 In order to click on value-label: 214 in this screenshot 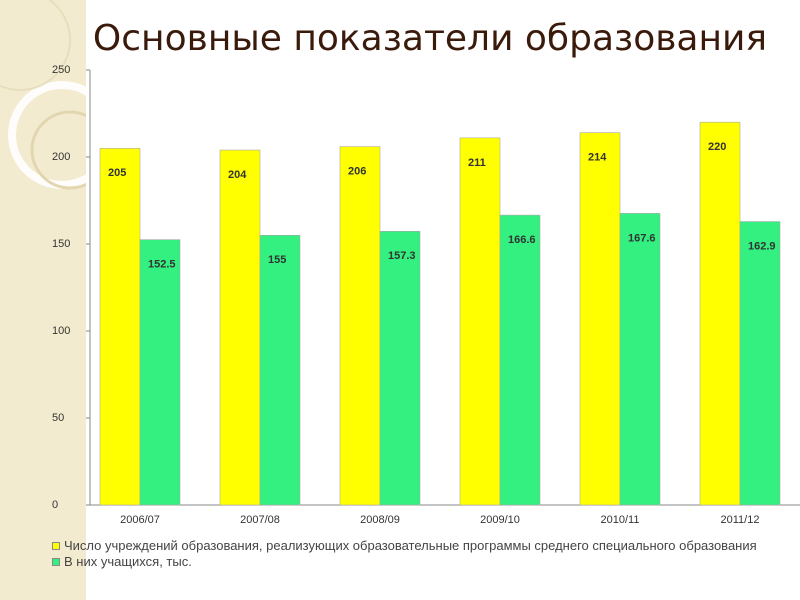, I will do `click(597, 158)`.